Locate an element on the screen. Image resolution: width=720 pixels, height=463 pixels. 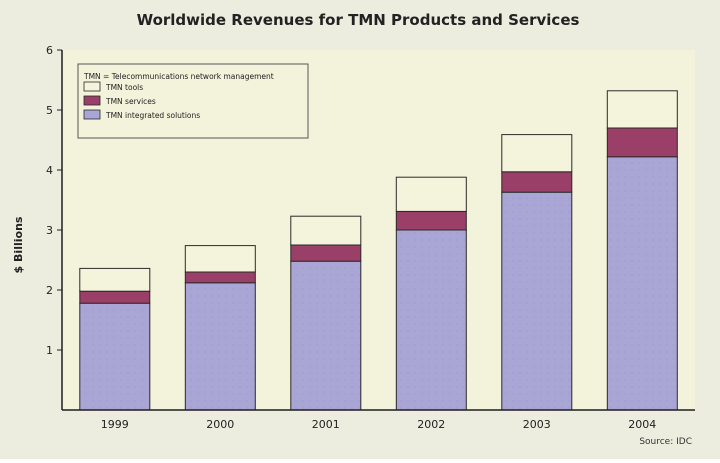
legend-label-1: TMN services is located at coordinates (130, 101).